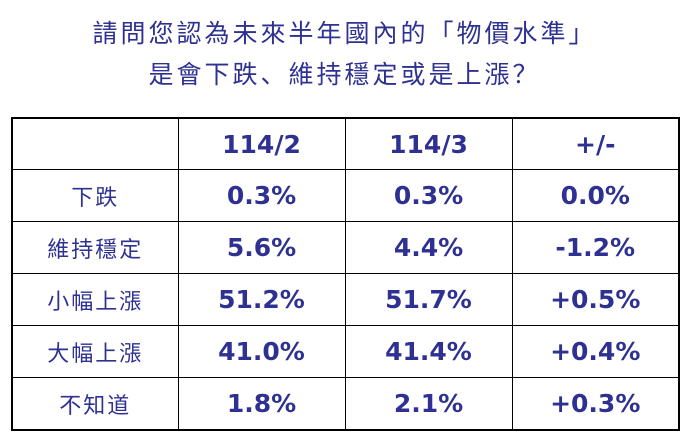  I want to click on header-cell-change: +/-, so click(595, 143).